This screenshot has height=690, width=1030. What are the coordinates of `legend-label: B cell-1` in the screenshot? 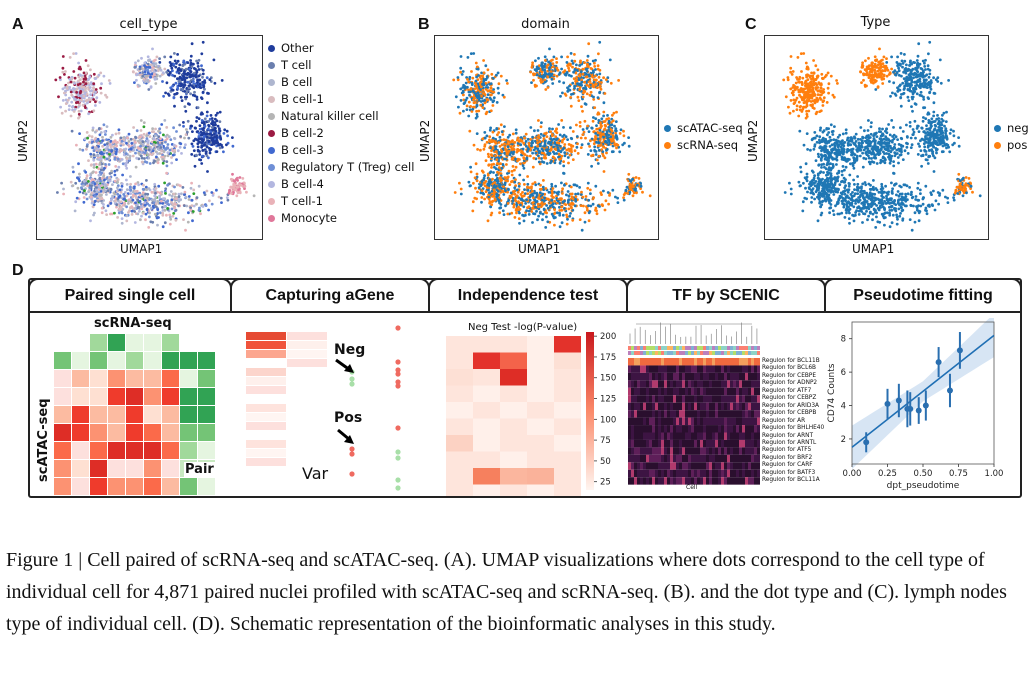 It's located at (302, 99).